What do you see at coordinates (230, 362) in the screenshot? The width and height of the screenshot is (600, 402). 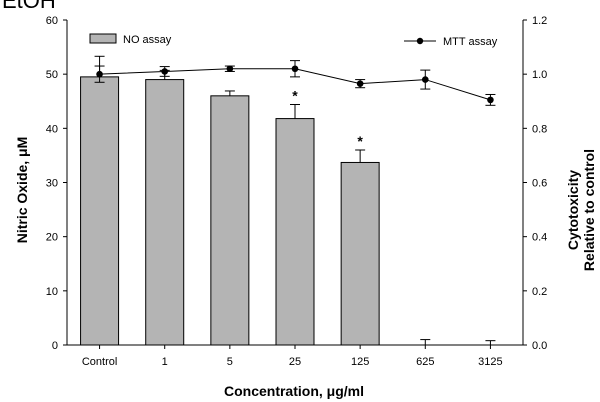 I see `x-tick-label-2: 5` at bounding box center [230, 362].